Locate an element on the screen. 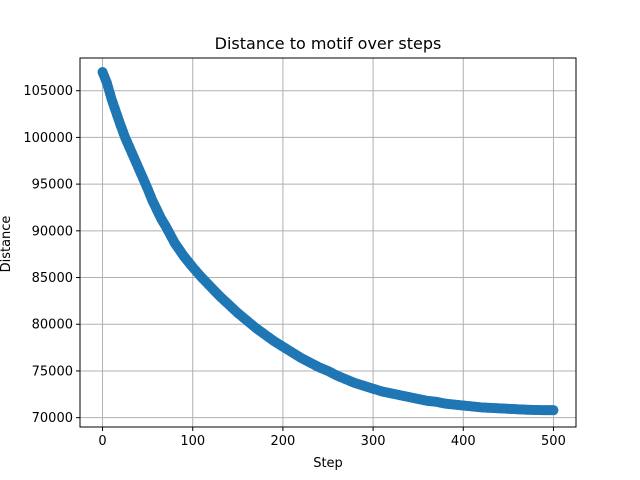  x-tick-label: 100 is located at coordinates (192, 441).